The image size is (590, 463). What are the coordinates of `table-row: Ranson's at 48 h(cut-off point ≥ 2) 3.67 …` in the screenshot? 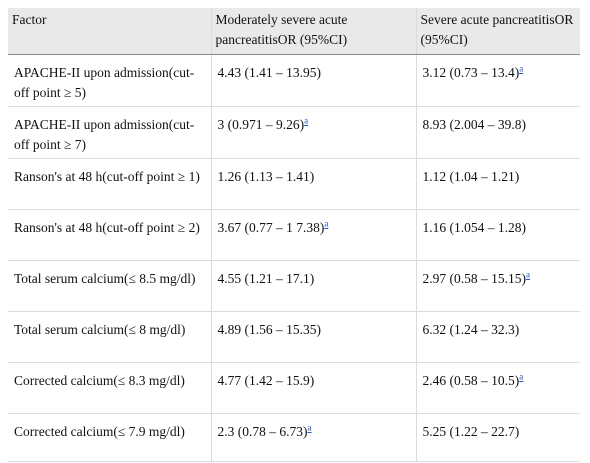 It's located at (294, 235).